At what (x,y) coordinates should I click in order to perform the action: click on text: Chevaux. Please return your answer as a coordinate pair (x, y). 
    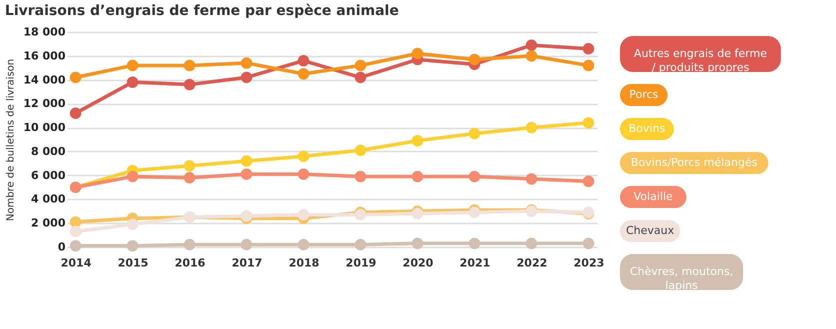
    Looking at the image, I should click on (650, 230).